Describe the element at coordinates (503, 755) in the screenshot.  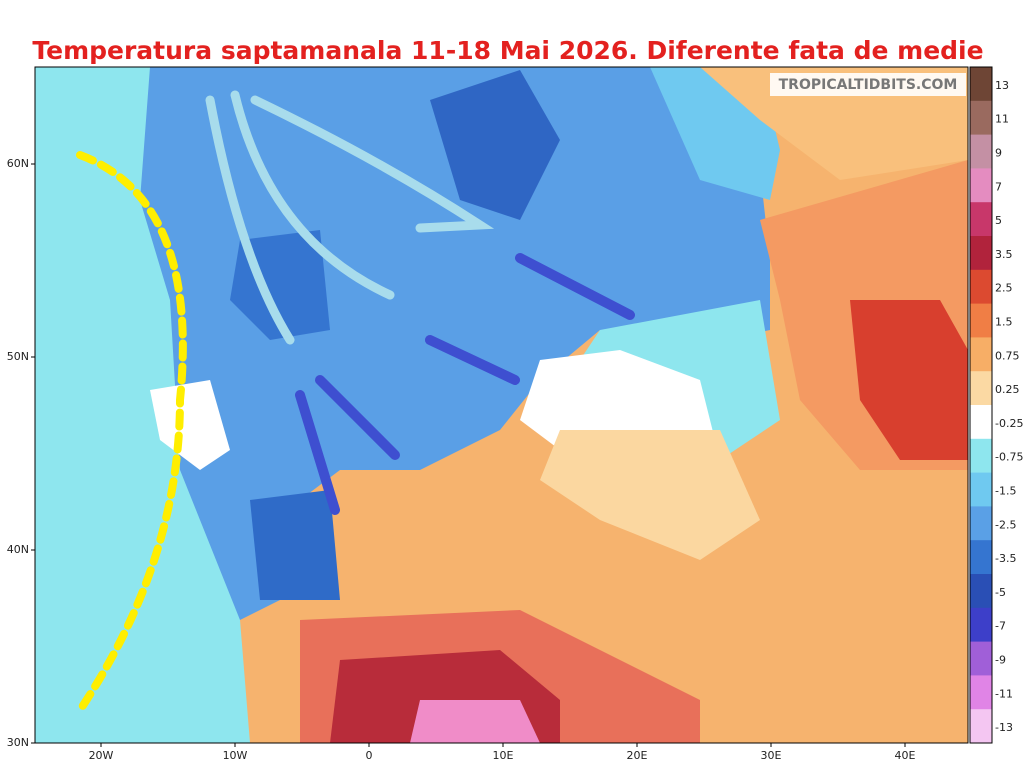
I see `lon-label: 10E` at that location.